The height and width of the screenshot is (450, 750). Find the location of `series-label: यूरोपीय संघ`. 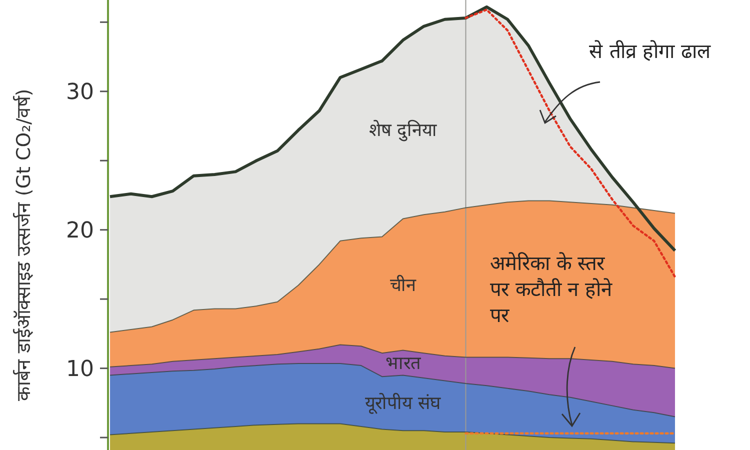

series-label: यूरोपीय संघ is located at coordinates (403, 403).